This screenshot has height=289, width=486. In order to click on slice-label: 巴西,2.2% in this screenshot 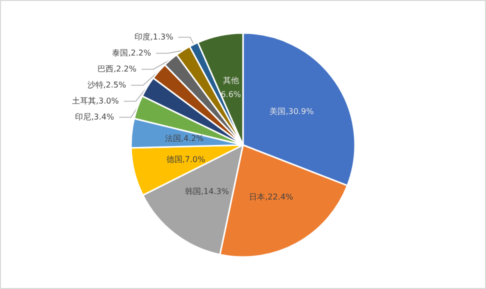, I will do `click(117, 69)`.